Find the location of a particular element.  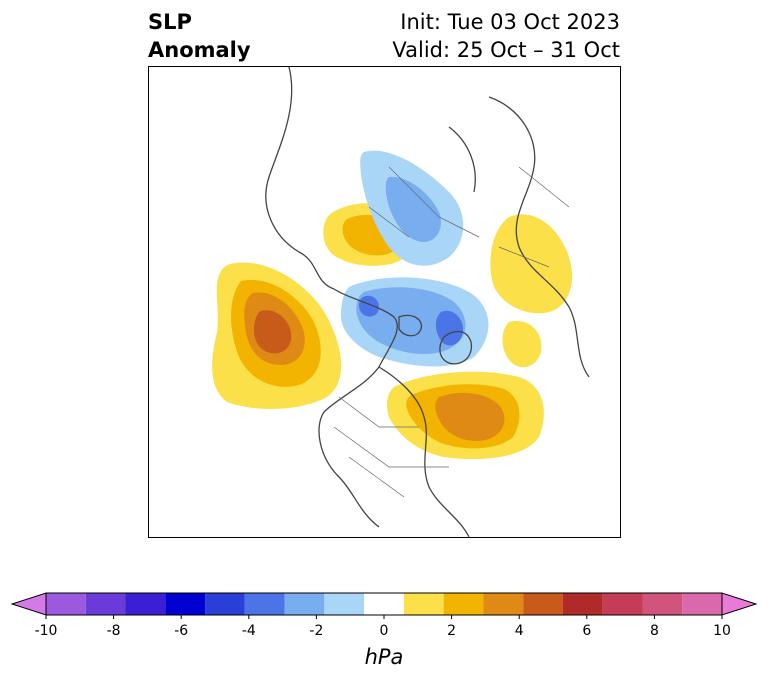

valid-range: Valid: 25 Oct – 31 Oct is located at coordinates (506, 50).